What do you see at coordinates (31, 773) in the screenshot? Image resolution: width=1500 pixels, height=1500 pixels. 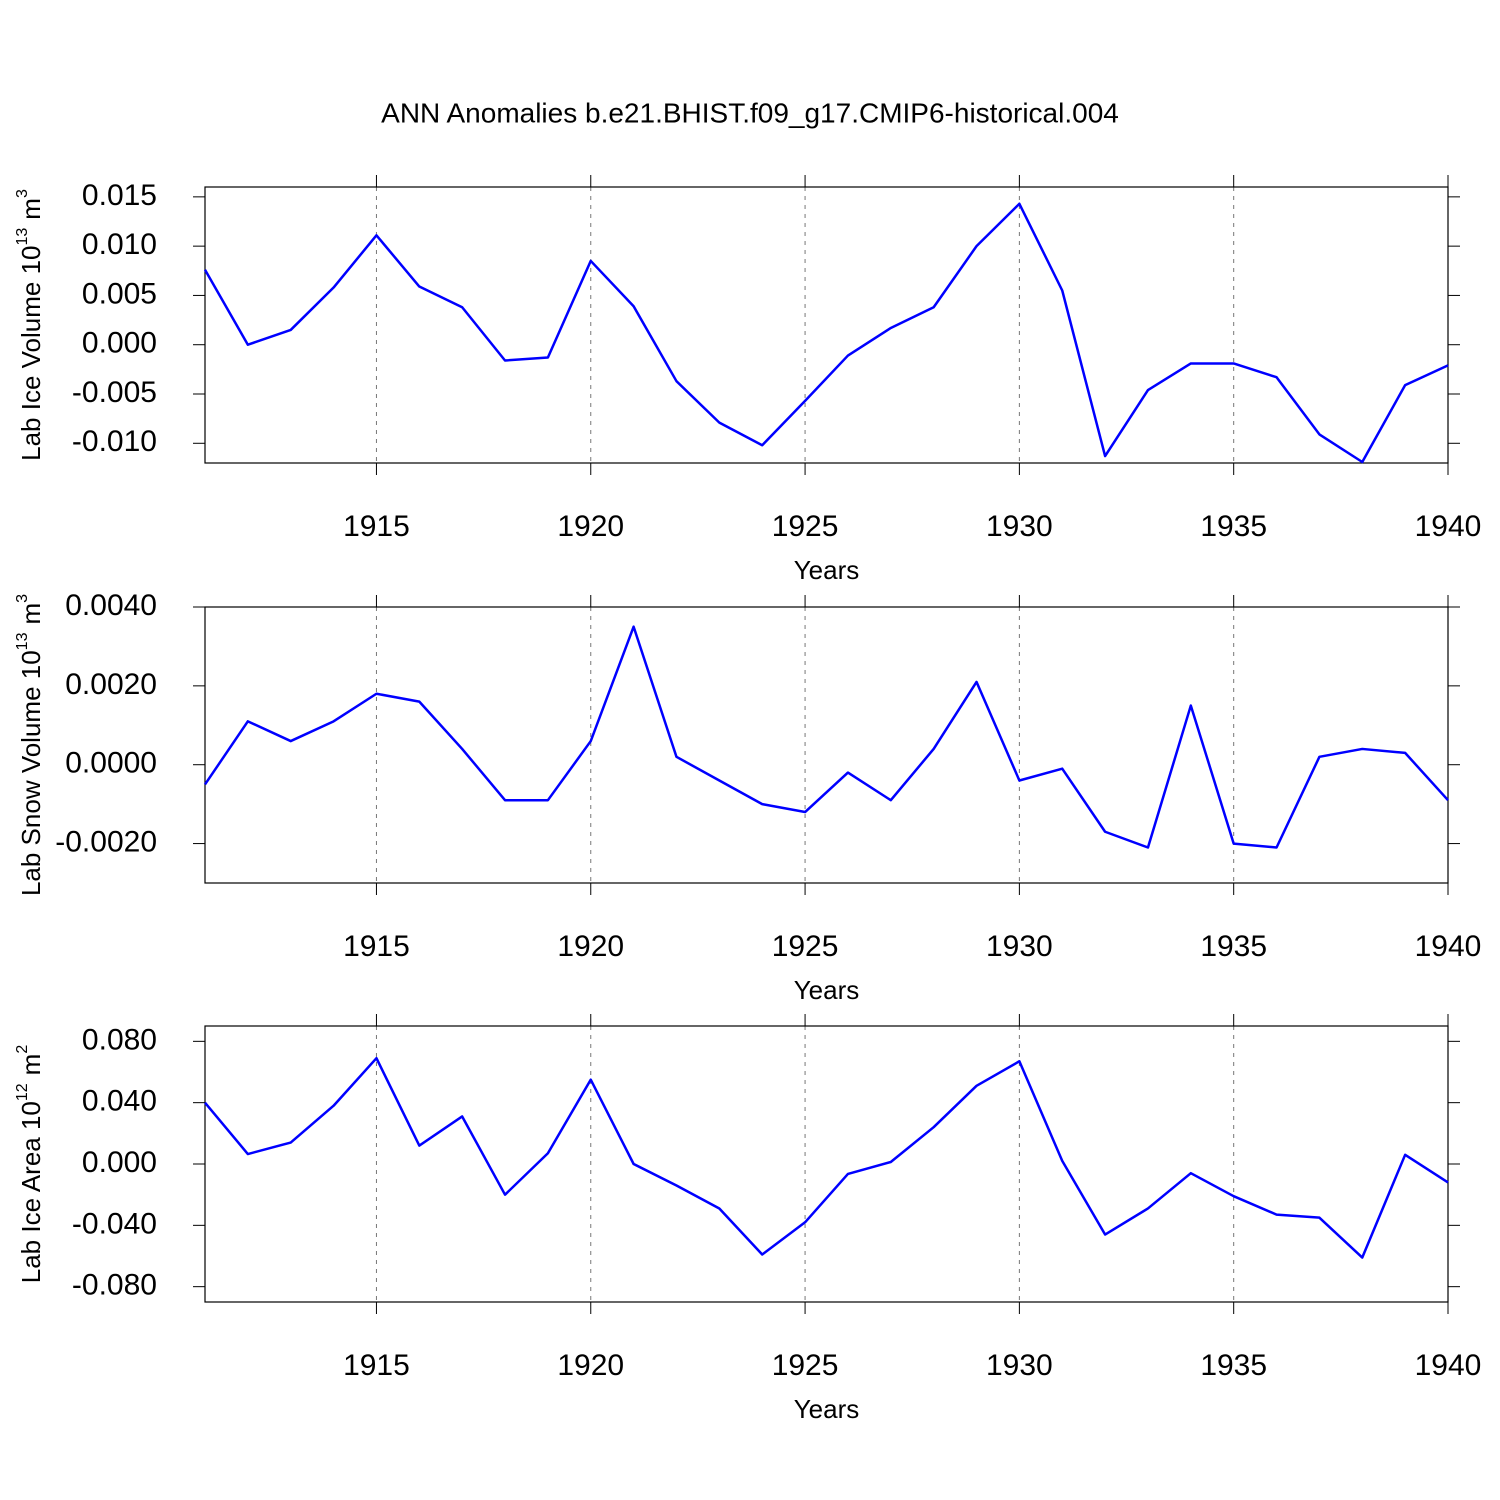 I see `y-label-text: Lab Snow Volume 10` at bounding box center [31, 773].